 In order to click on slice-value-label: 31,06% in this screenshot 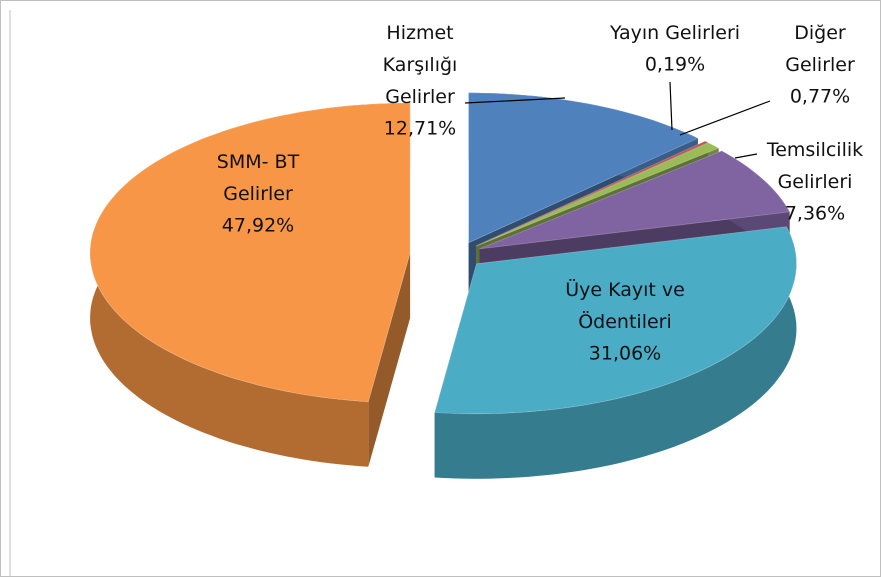, I will do `click(625, 354)`.